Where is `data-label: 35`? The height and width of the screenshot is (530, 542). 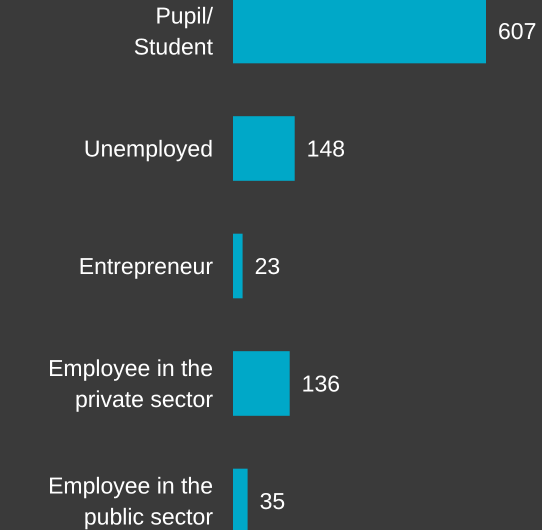 data-label: 35 is located at coordinates (273, 501).